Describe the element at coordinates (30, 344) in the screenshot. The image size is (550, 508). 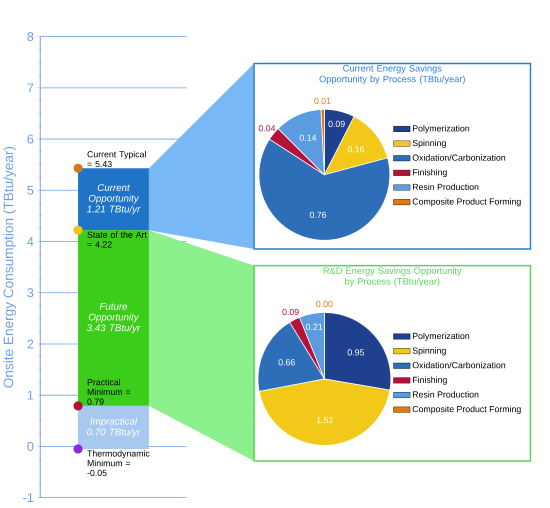
I see `y-tick-label: 2` at that location.